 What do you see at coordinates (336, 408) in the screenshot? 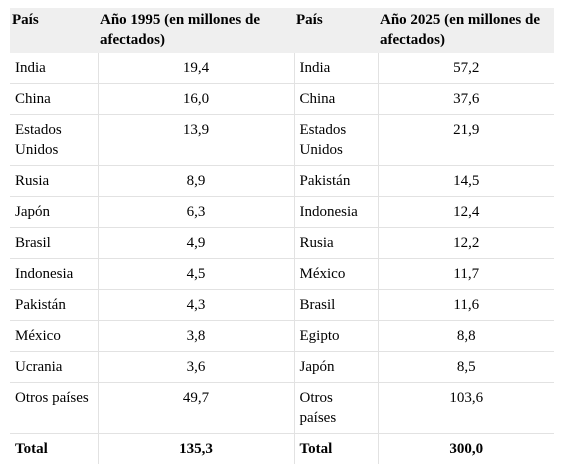
I see `country-2025-cell: Otros países` at bounding box center [336, 408].